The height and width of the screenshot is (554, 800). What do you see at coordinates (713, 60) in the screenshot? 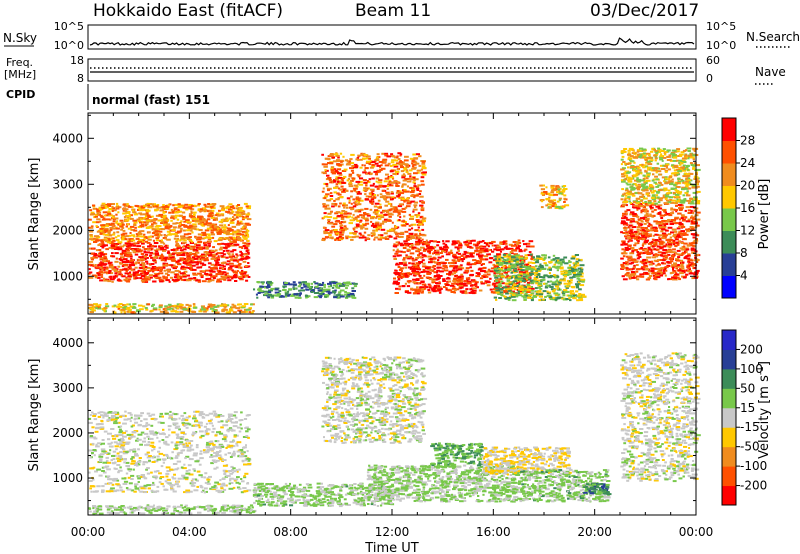
I see `freq-right-tick-high: 60` at bounding box center [713, 60].